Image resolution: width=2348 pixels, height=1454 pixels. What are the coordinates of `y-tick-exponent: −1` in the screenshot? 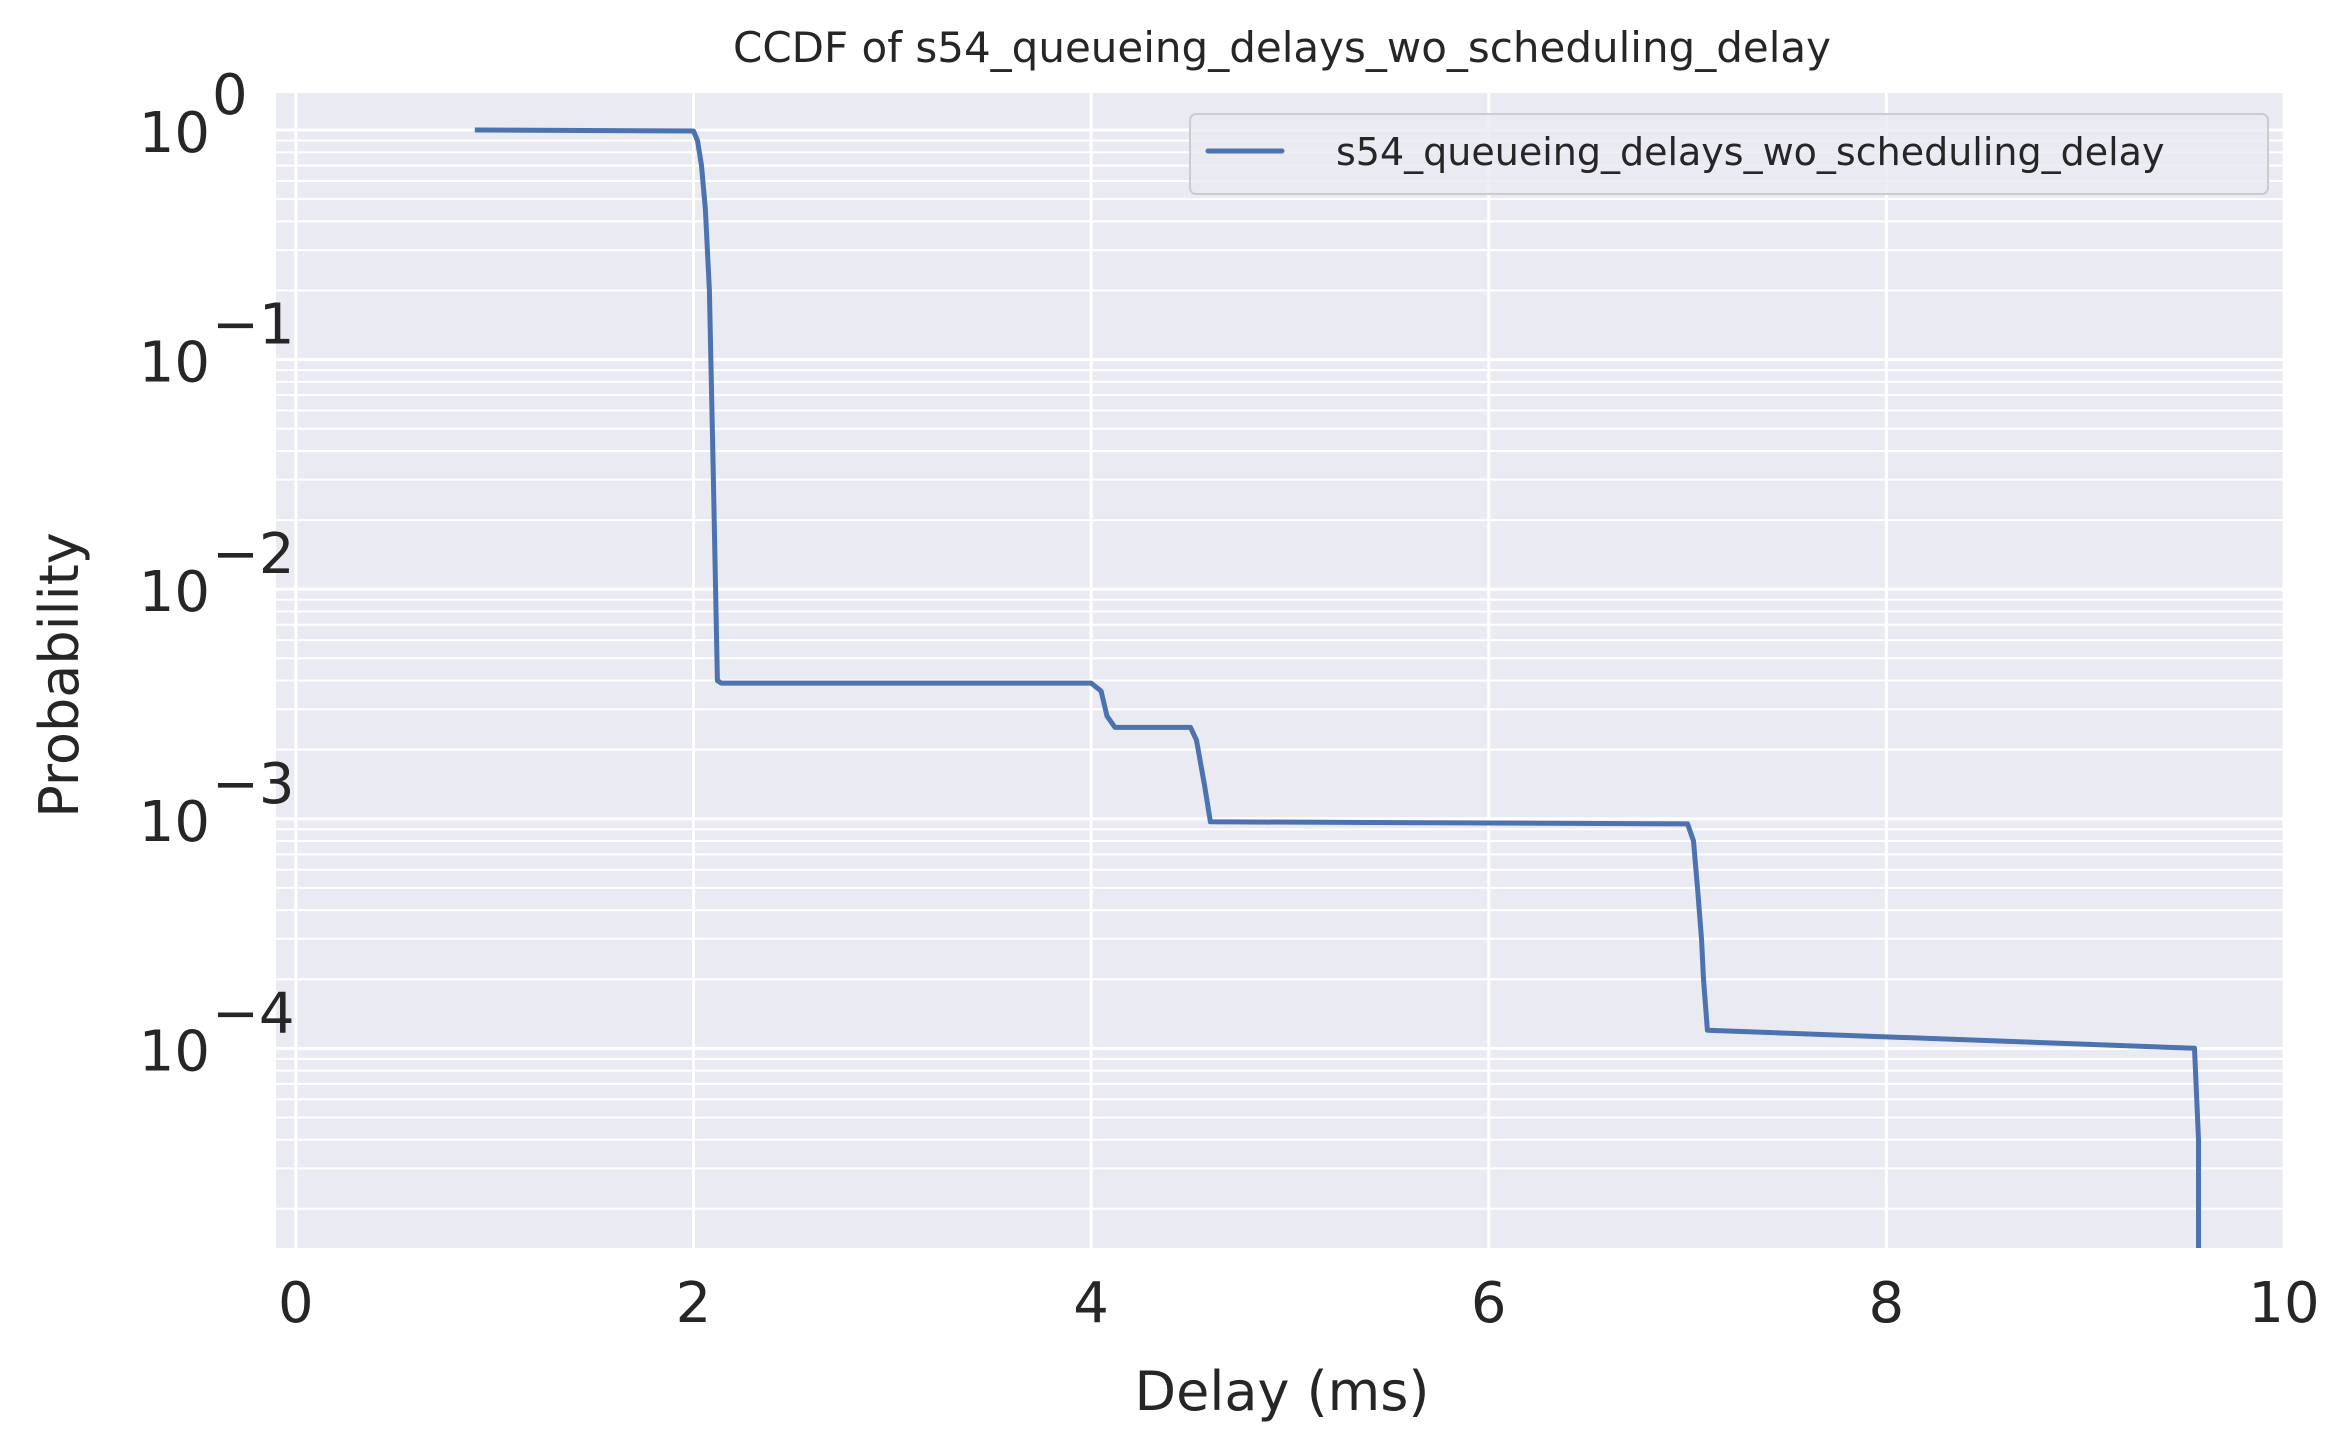 It's located at (253, 325).